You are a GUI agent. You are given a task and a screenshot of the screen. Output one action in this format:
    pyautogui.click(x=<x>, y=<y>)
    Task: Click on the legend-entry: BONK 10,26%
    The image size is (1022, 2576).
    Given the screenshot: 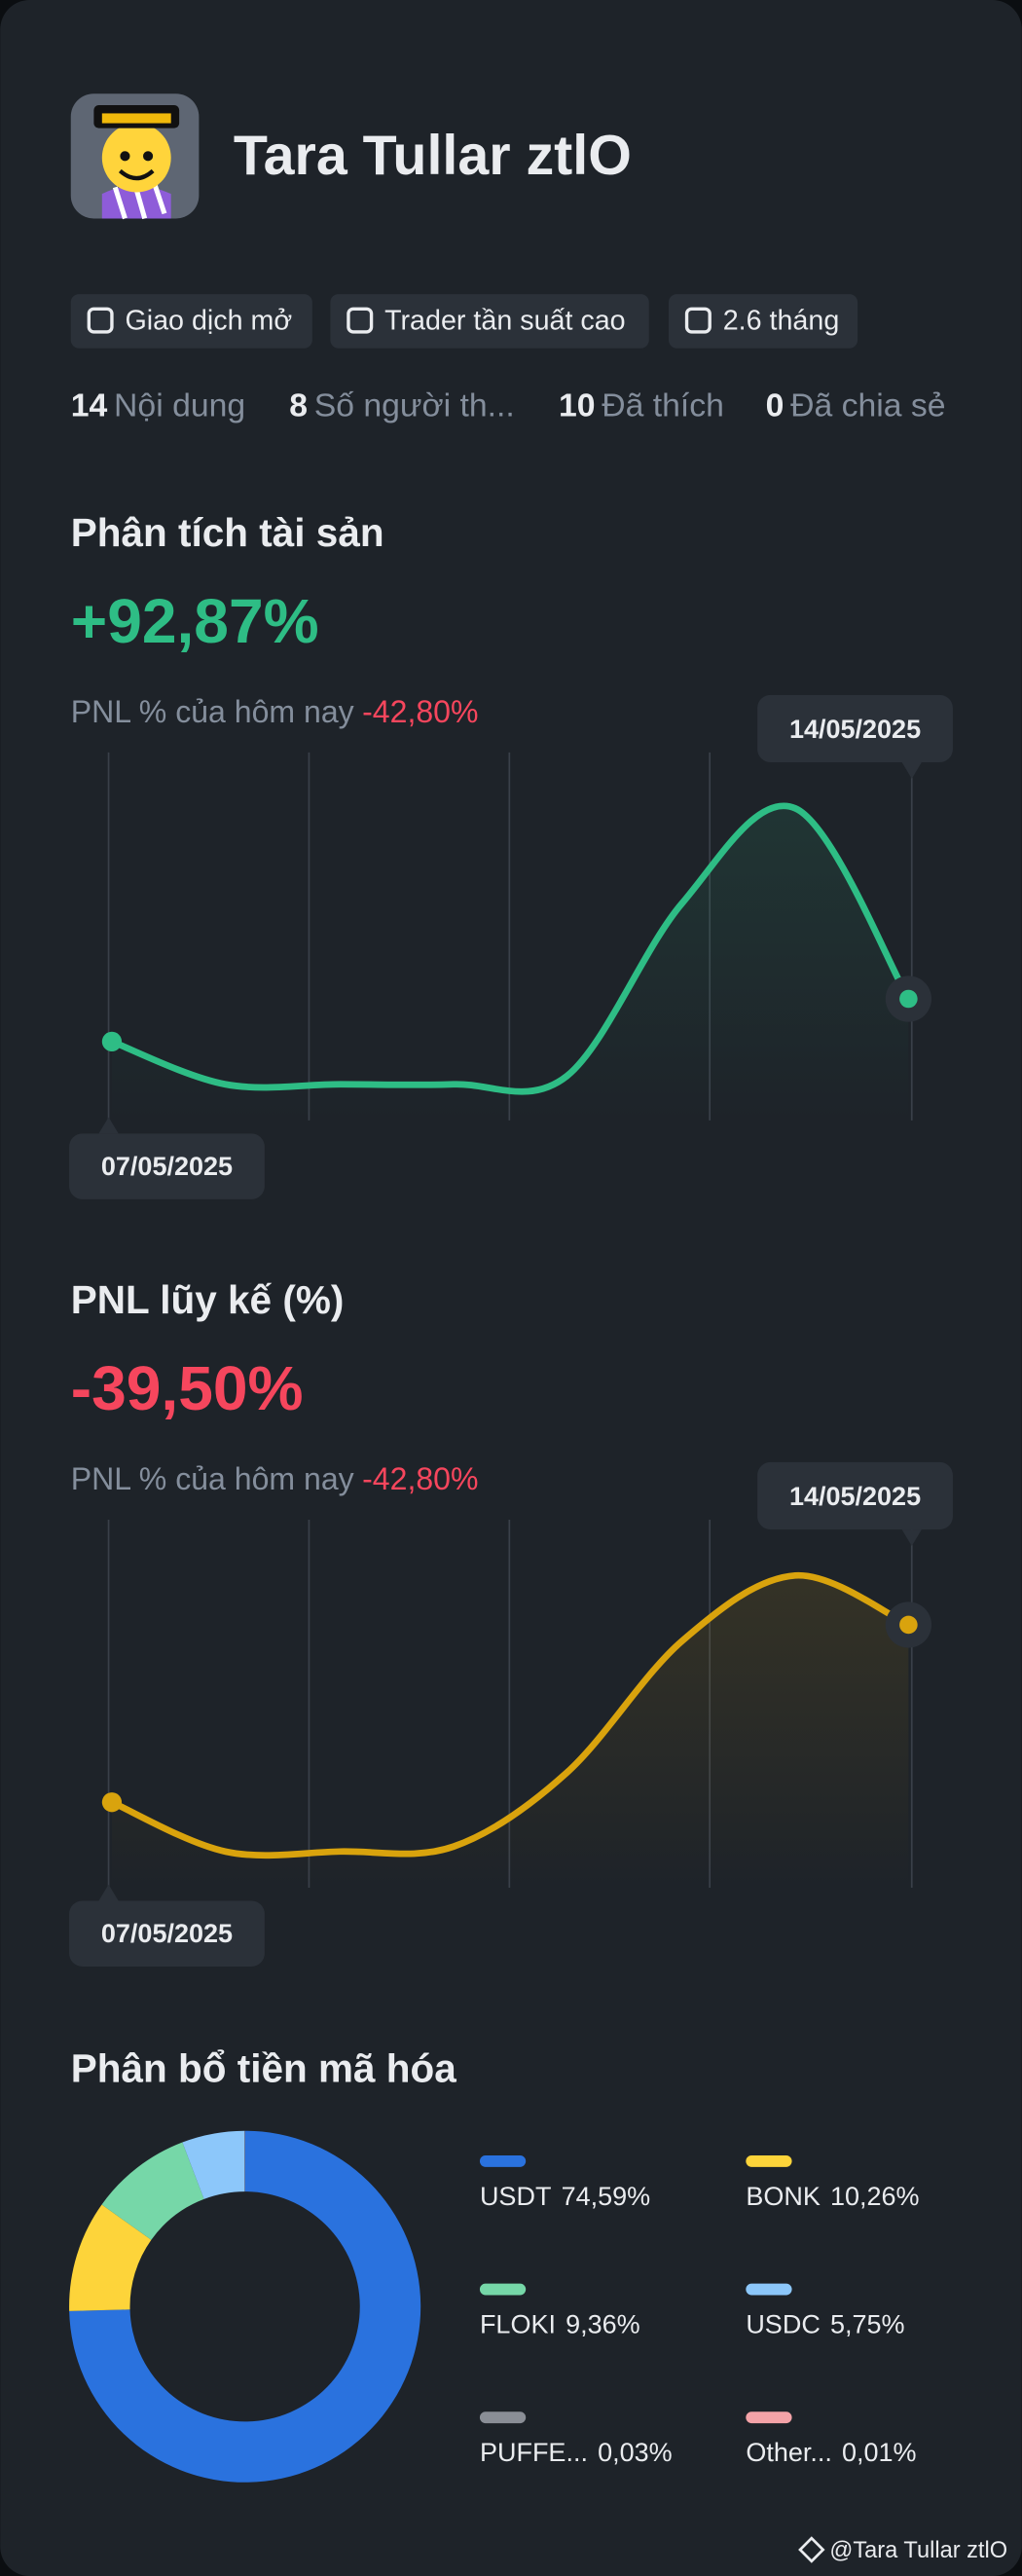 What is the action you would take?
    pyautogui.click(x=833, y=2196)
    